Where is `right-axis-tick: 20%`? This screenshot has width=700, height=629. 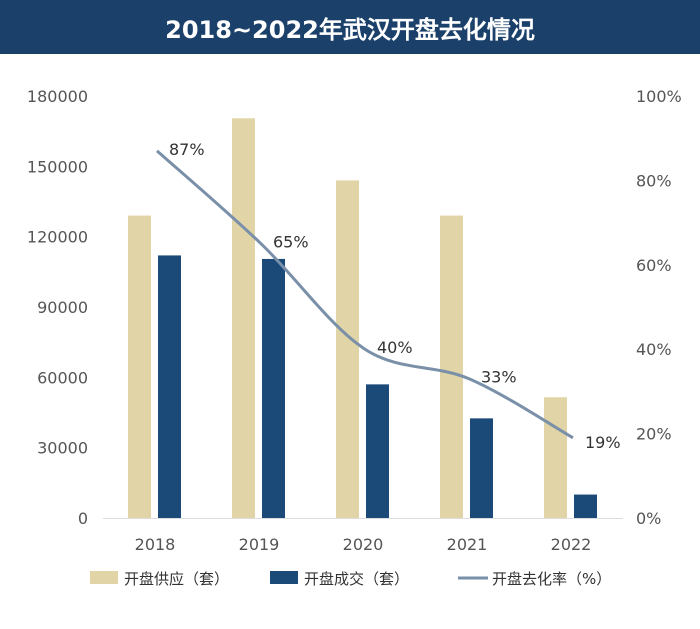
right-axis-tick: 20% is located at coordinates (654, 434).